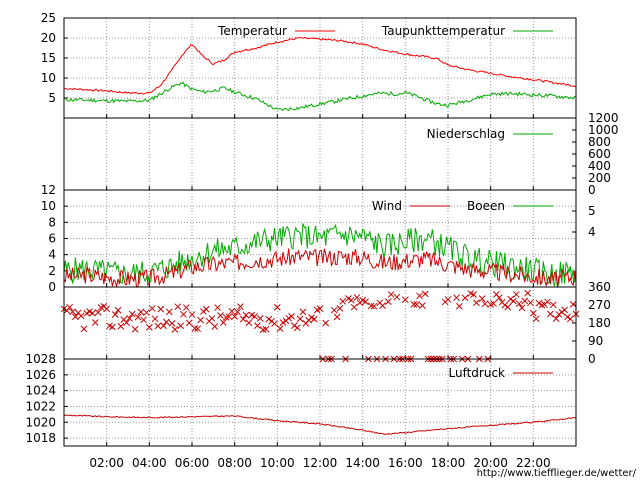 The width and height of the screenshot is (640, 480). What do you see at coordinates (387, 206) in the screenshot?
I see `wind-legend-label: Wind` at bounding box center [387, 206].